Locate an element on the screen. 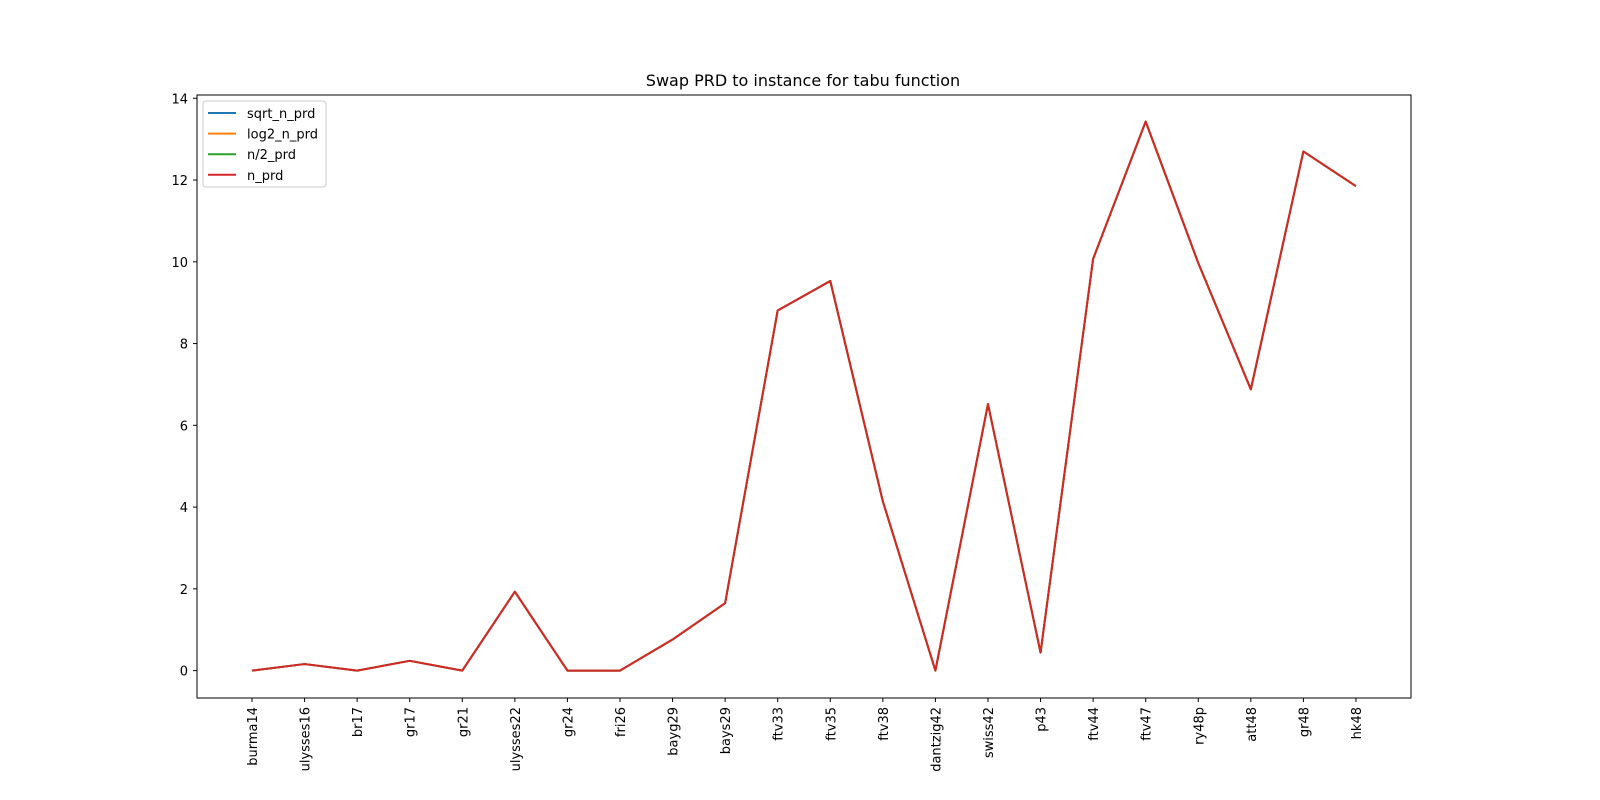 The height and width of the screenshot is (800, 1600). y-tick-label: 12 is located at coordinates (179, 181).